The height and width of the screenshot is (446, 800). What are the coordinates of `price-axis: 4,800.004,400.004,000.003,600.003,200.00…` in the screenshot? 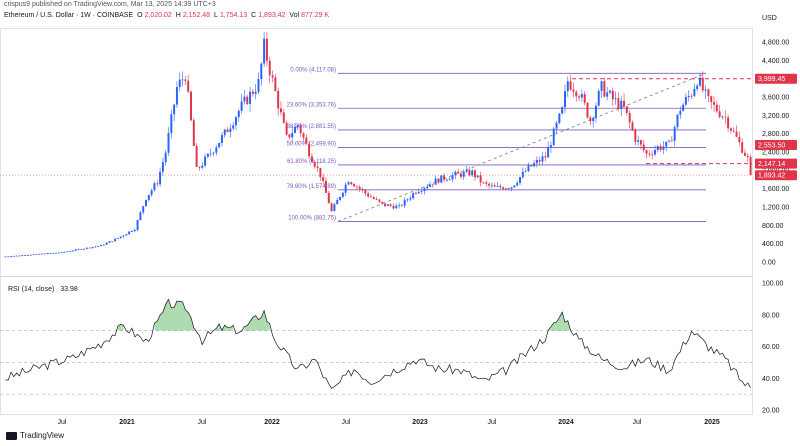 It's located at (775, 153).